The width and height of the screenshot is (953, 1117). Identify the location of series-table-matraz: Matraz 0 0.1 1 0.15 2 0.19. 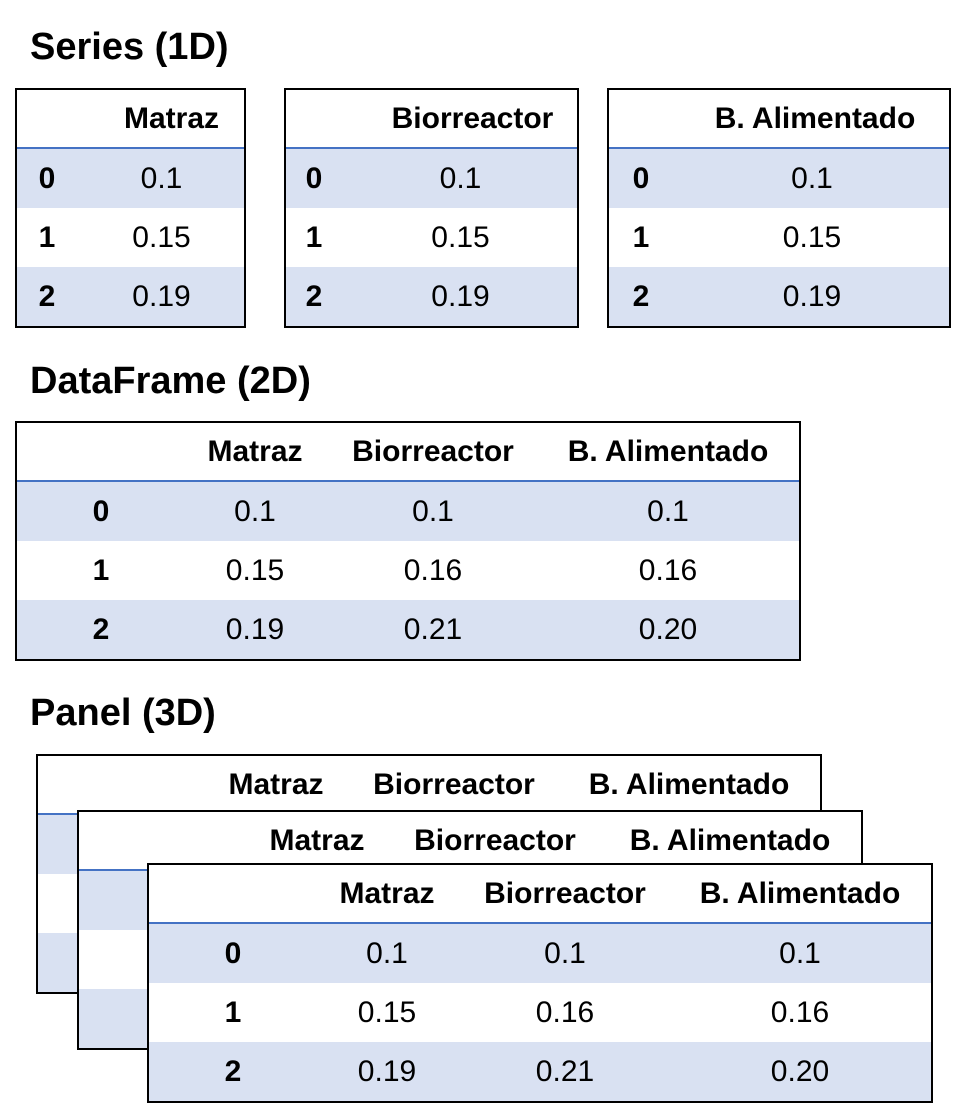
(130, 208).